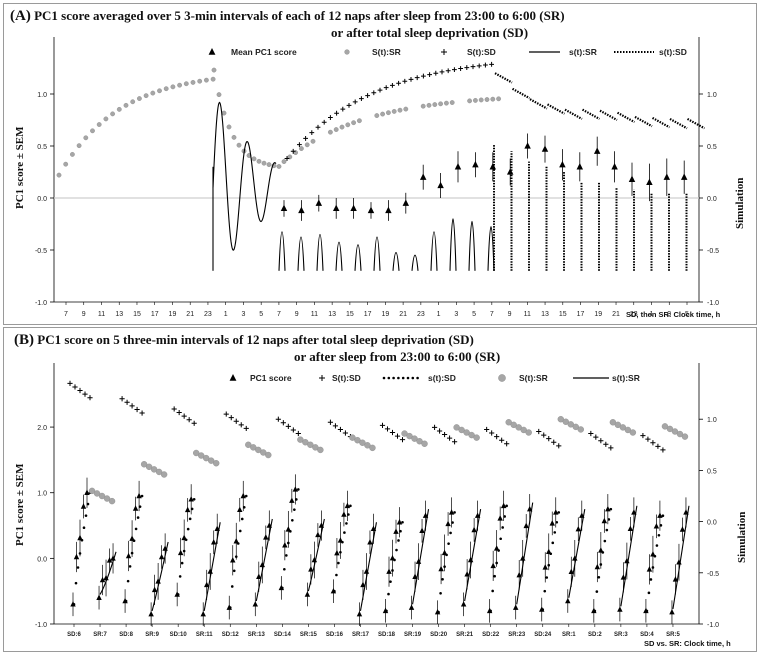  What do you see at coordinates (283, 635) in the screenshot?
I see `category-label: SD:14` at bounding box center [283, 635].